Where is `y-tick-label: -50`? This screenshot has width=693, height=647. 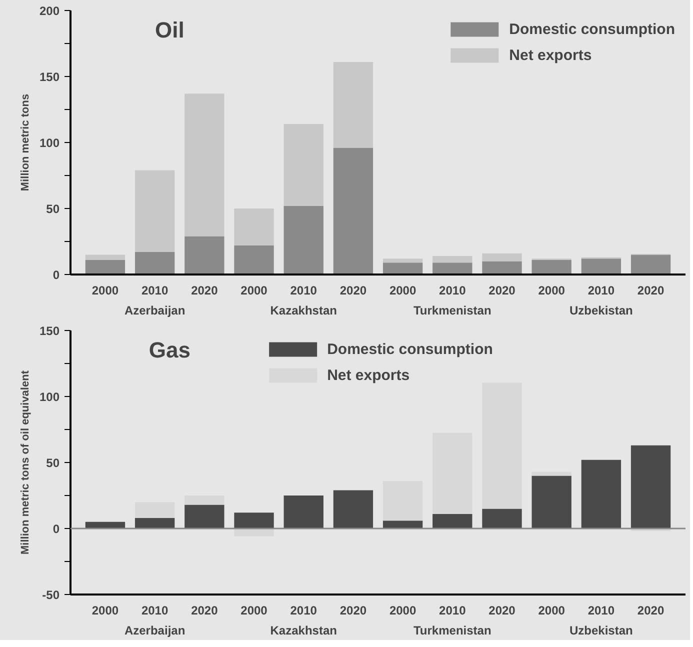
y-tick-label: -50 is located at coordinates (51, 595).